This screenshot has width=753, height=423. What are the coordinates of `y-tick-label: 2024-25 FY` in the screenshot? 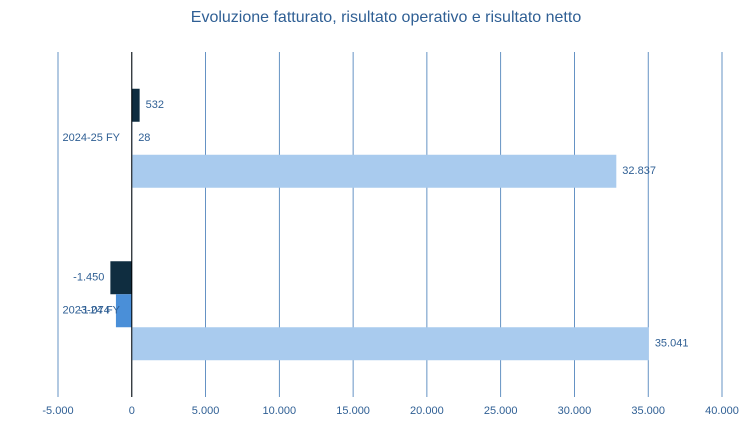 It's located at (92, 138).